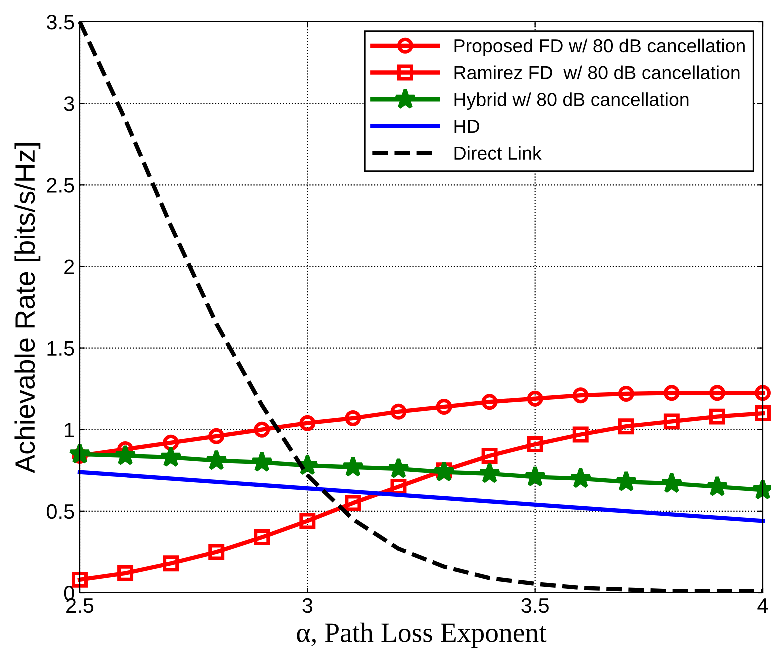 The height and width of the screenshot is (667, 771). Describe the element at coordinates (571, 101) in the screenshot. I see `legend-label: Hybrid w/ 80 dB cancellation` at that location.